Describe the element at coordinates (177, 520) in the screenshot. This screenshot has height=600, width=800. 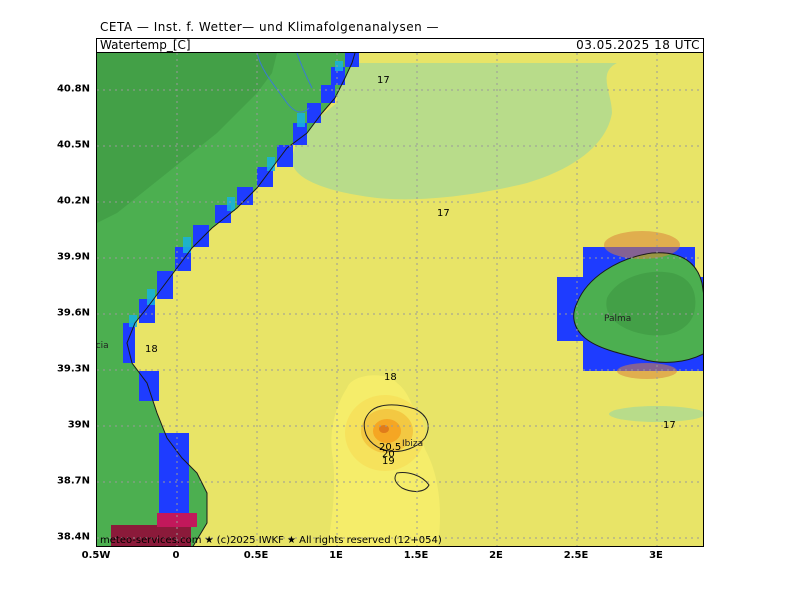
I see `warm-patch-edge` at that location.